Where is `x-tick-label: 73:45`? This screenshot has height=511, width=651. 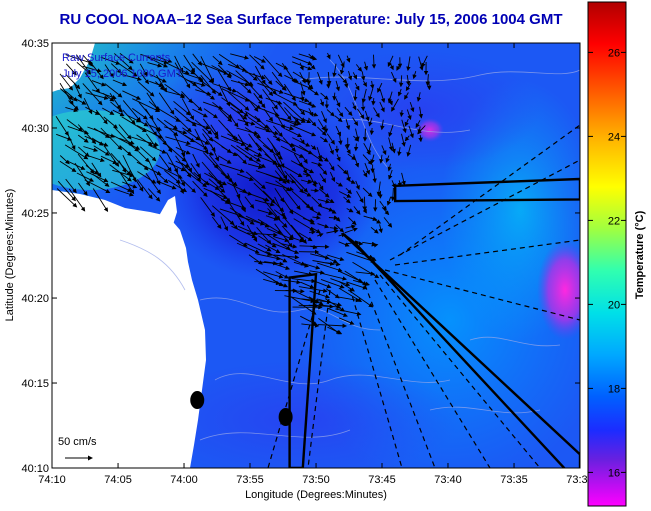 x-tick-label: 73:45 is located at coordinates (382, 480).